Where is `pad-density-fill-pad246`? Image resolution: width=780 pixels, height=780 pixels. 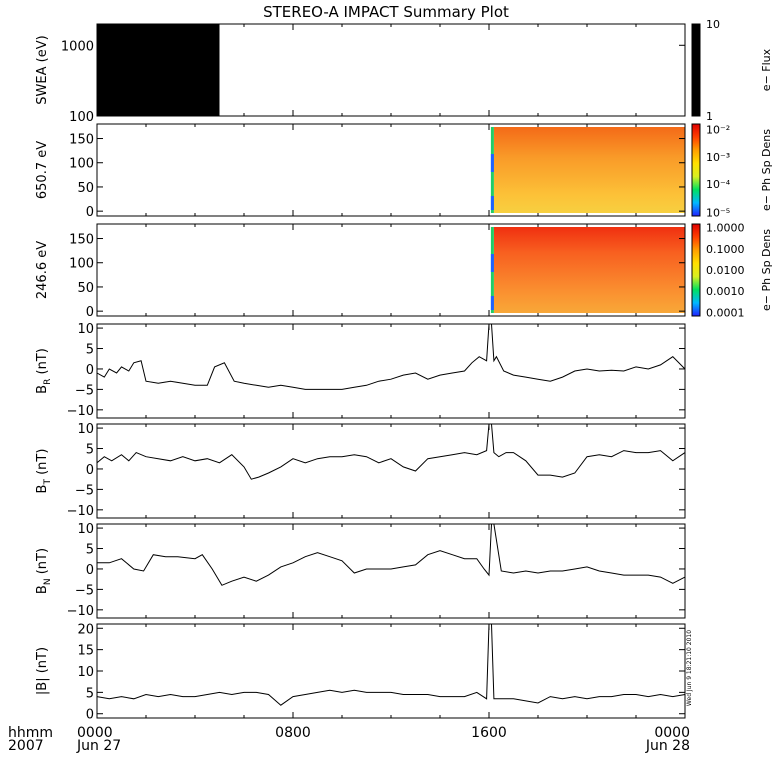 pad-density-fill-pad246 is located at coordinates (589, 270).